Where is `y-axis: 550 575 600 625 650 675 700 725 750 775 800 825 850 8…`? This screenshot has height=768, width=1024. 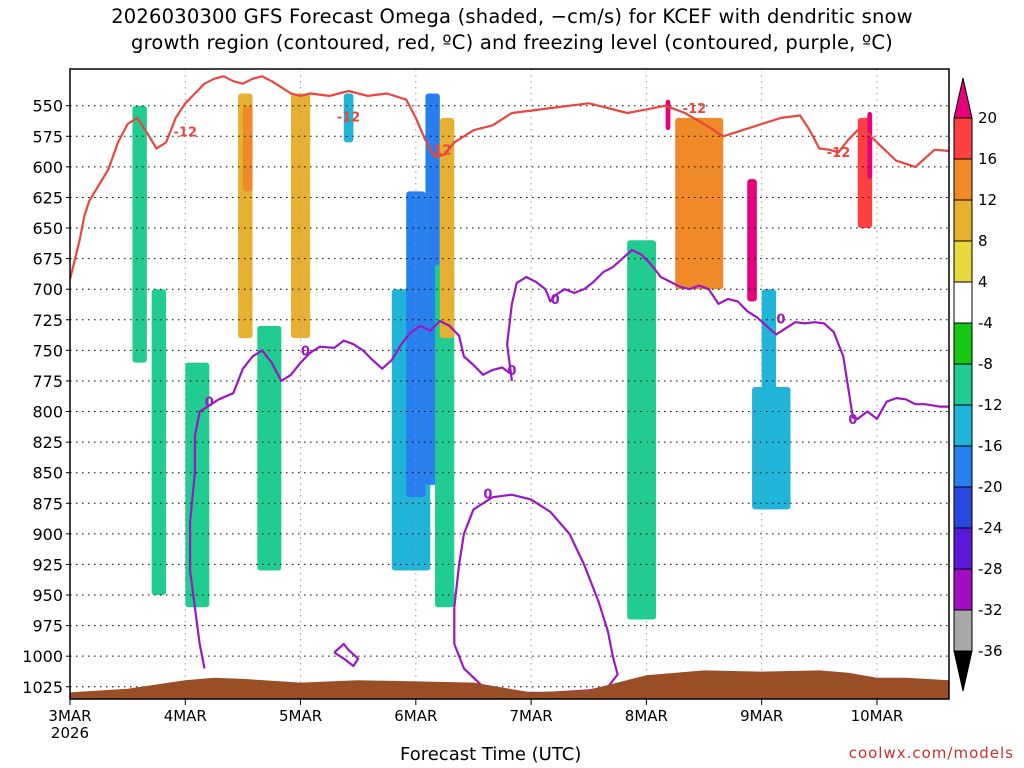 y-axis: 550 575 600 625 650 675 700 725 750 775 800 825 850 8… is located at coordinates (46, 397).